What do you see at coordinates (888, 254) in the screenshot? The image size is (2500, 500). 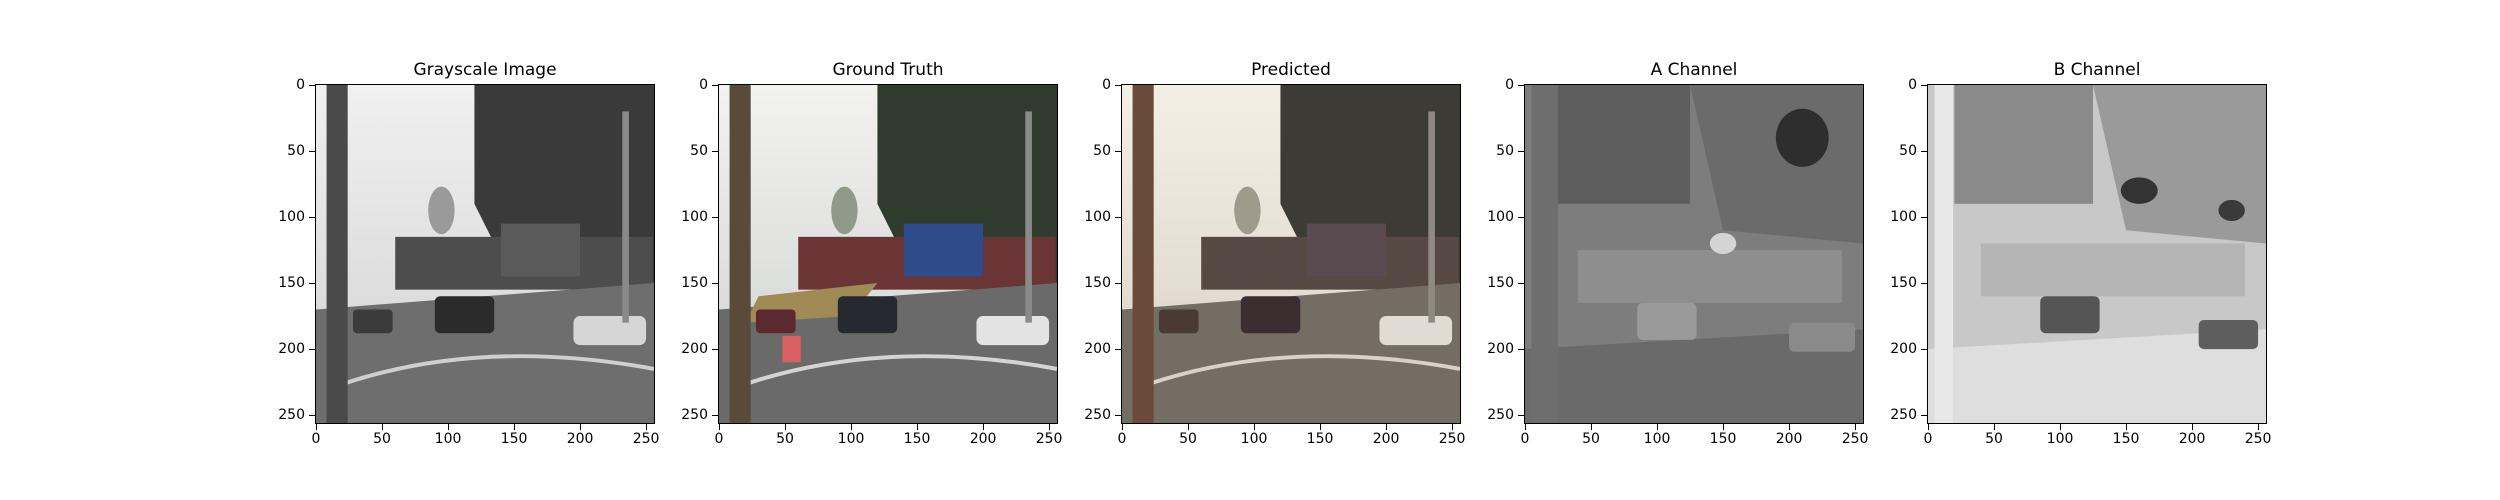 I see `image-ground-truth` at bounding box center [888, 254].